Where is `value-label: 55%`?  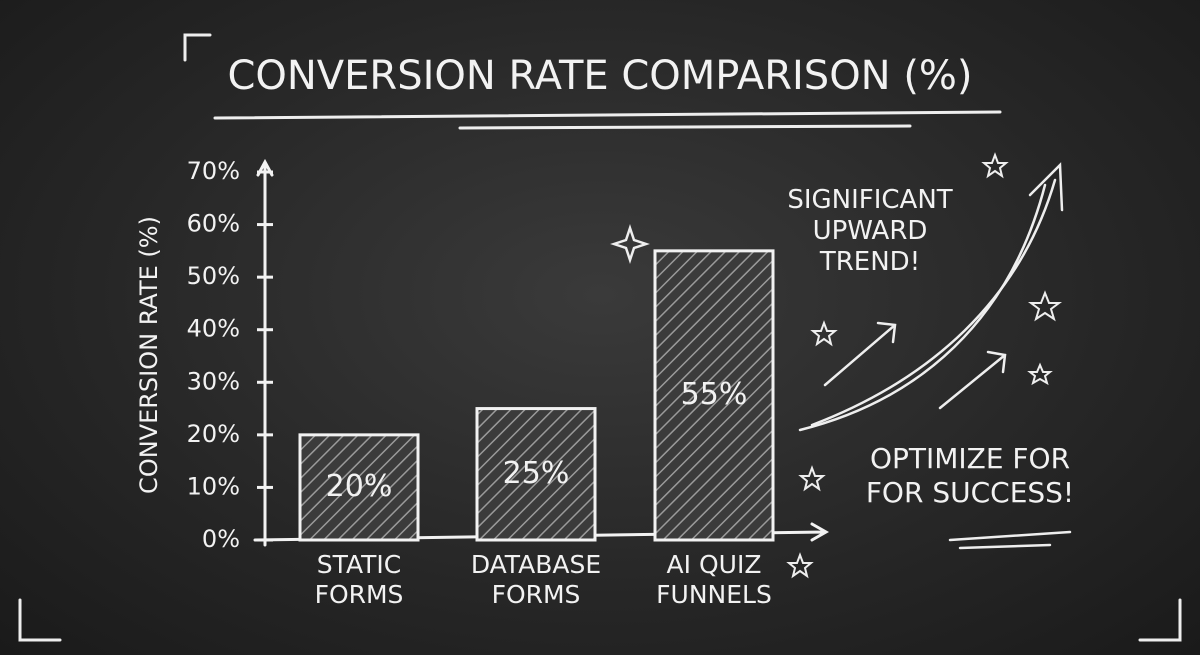
value-label: 55% is located at coordinates (714, 394).